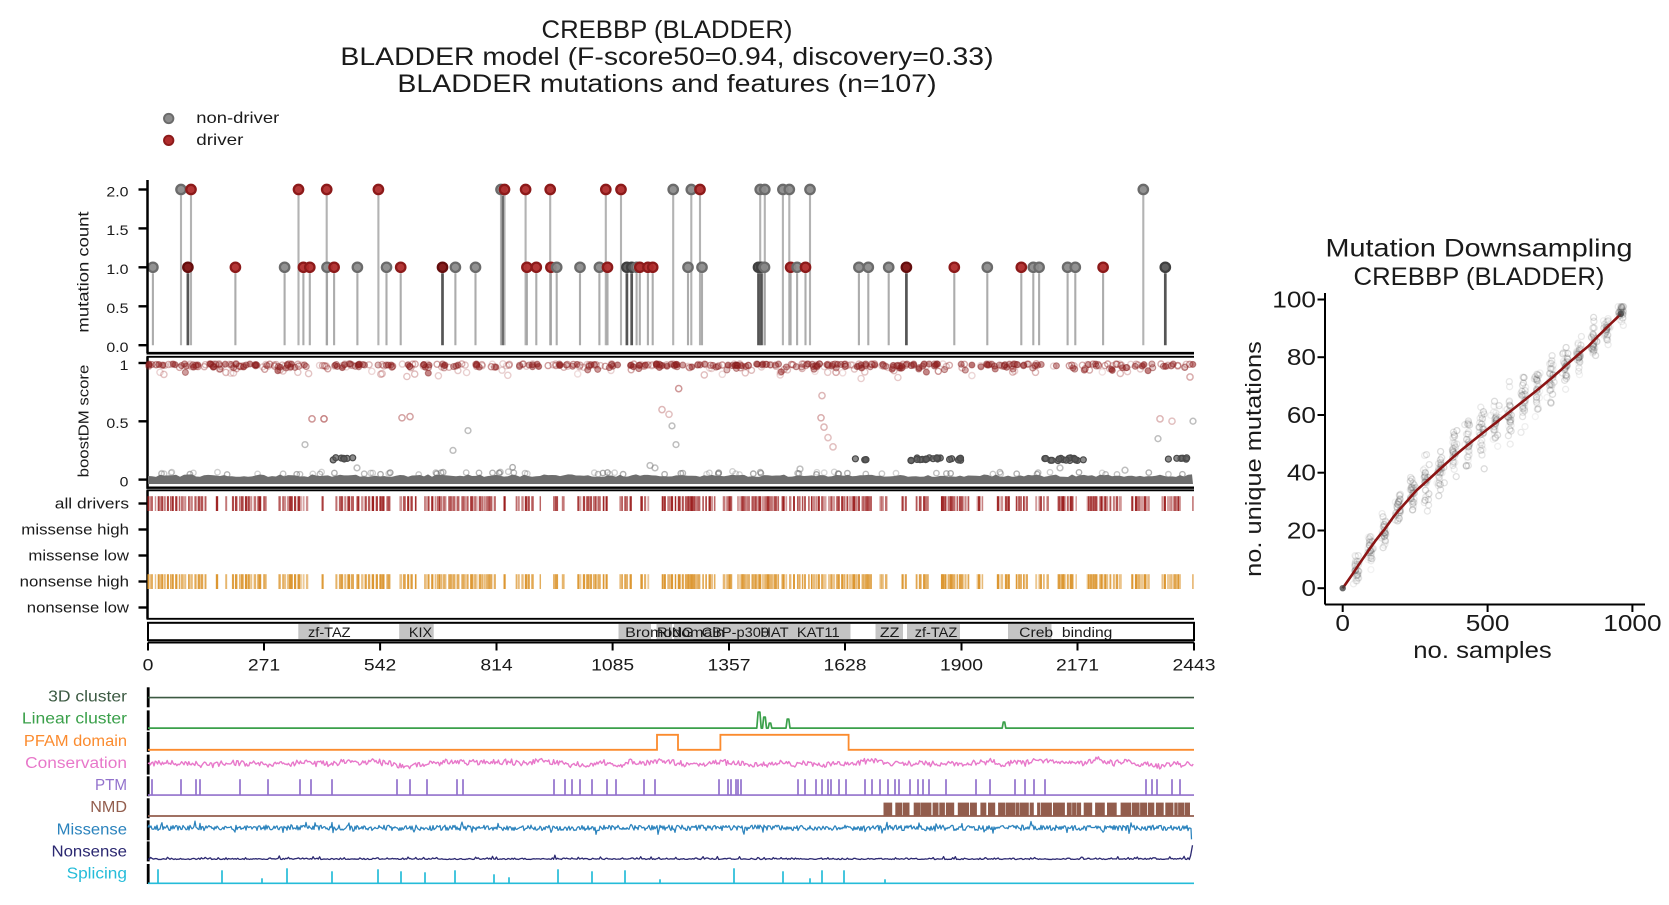  What do you see at coordinates (84, 272) in the screenshot?
I see `svg-text: mutation count` at bounding box center [84, 272].